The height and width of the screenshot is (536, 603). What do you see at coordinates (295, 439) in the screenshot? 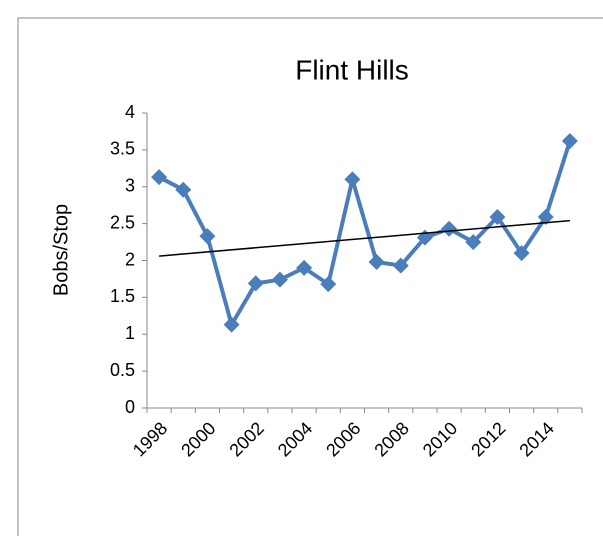
I see `x-tick-label: 2004` at bounding box center [295, 439].